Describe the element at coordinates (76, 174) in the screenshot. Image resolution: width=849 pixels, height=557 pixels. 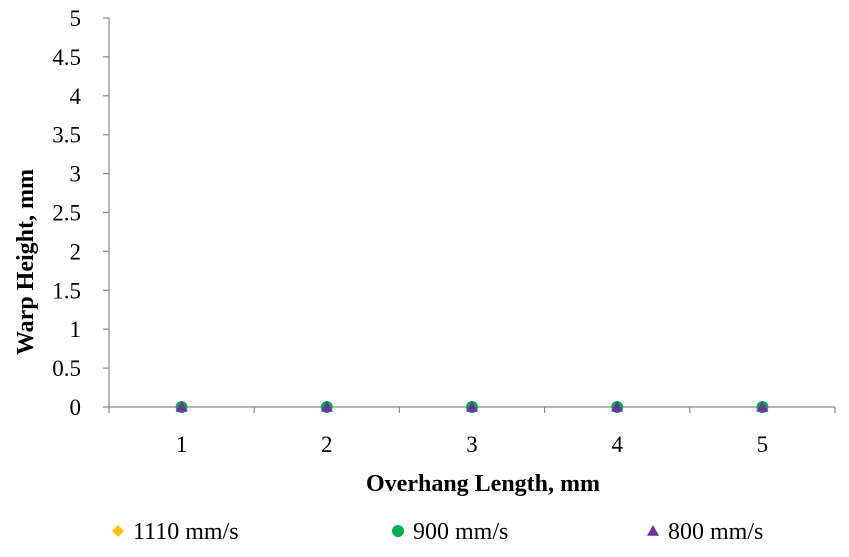
I see `y-tick-label: 3` at that location.